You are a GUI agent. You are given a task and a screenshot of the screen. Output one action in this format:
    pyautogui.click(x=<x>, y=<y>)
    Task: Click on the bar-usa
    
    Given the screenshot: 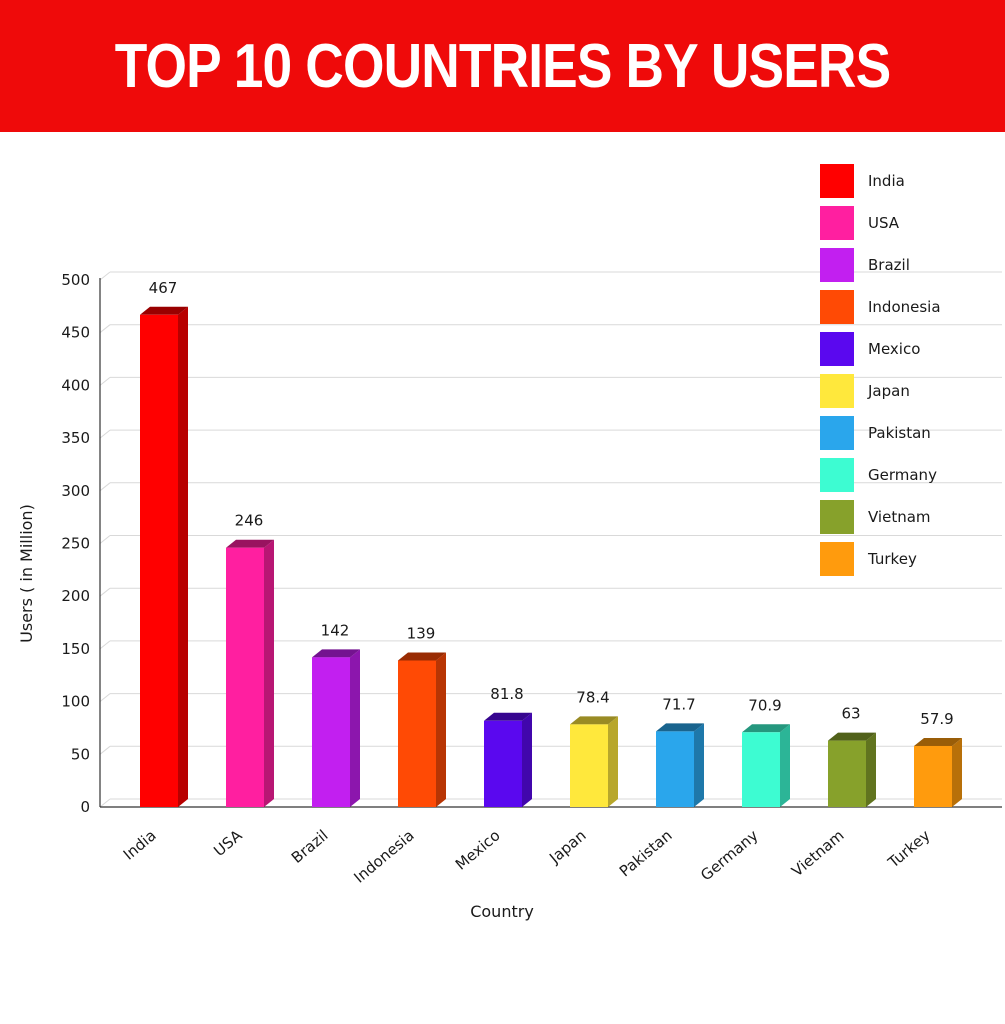 What is the action you would take?
    pyautogui.click(x=250, y=673)
    